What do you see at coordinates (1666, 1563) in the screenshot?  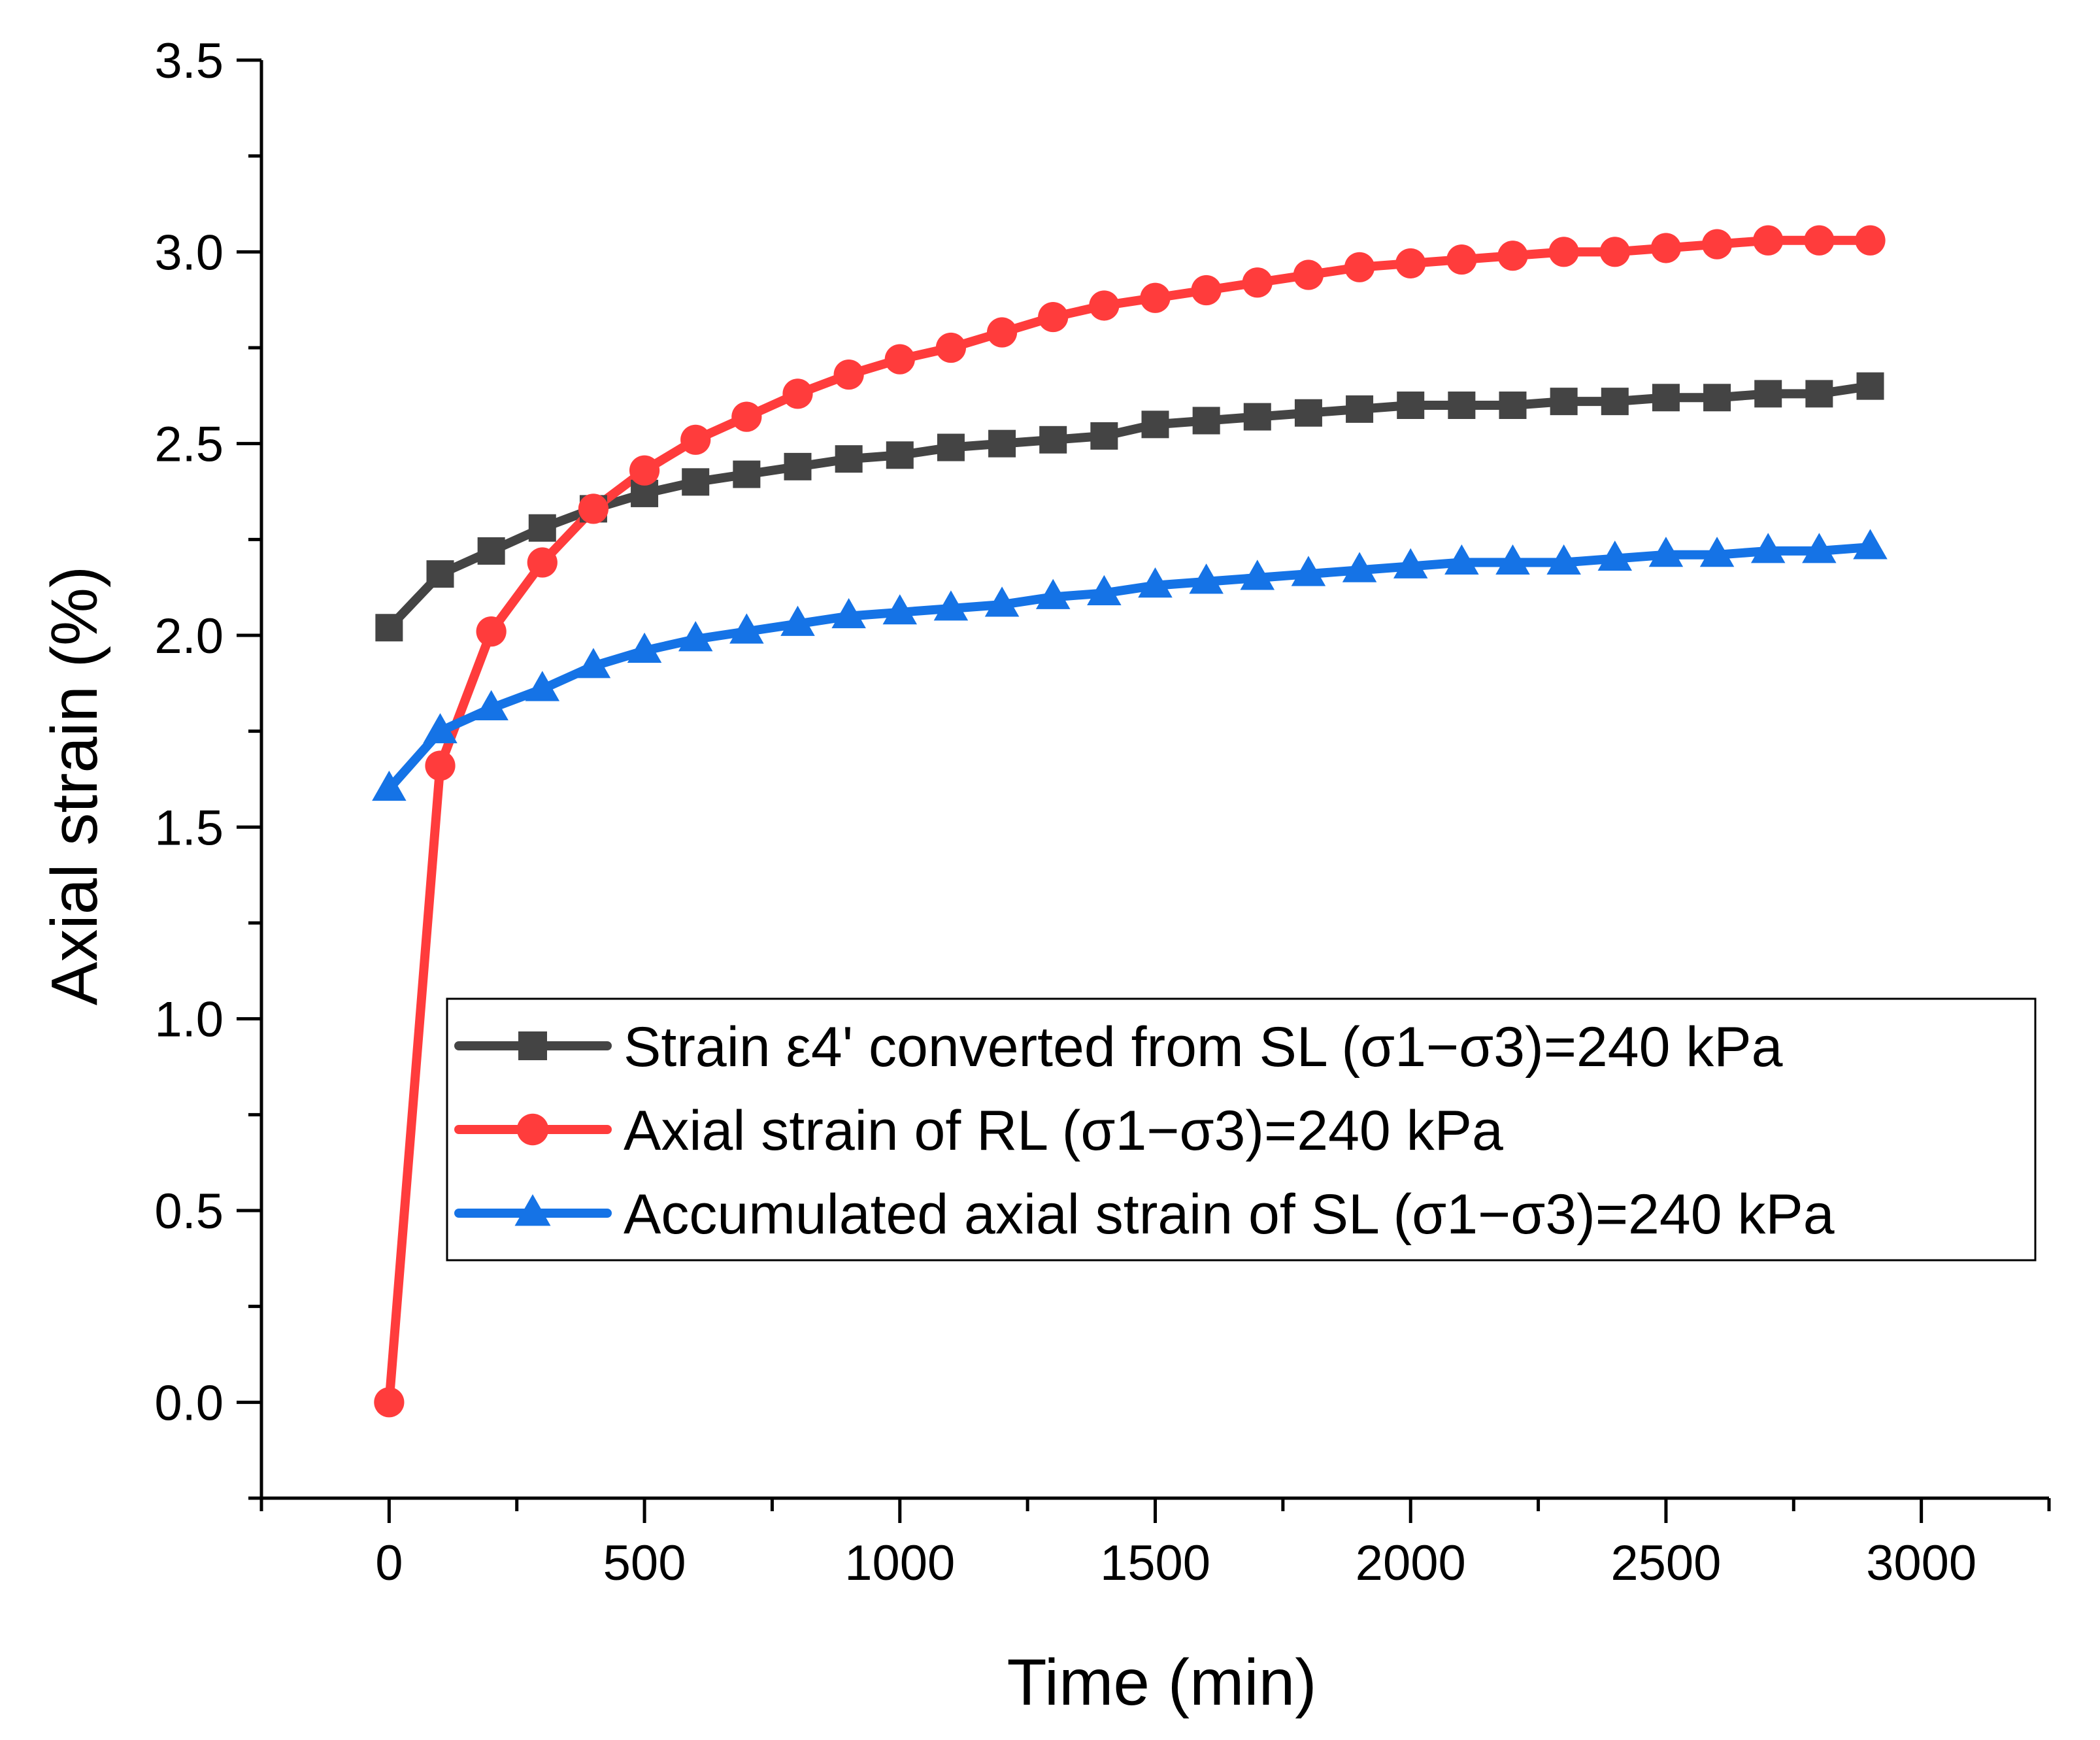 I see `x-tick-label: 2500` at bounding box center [1666, 1563].